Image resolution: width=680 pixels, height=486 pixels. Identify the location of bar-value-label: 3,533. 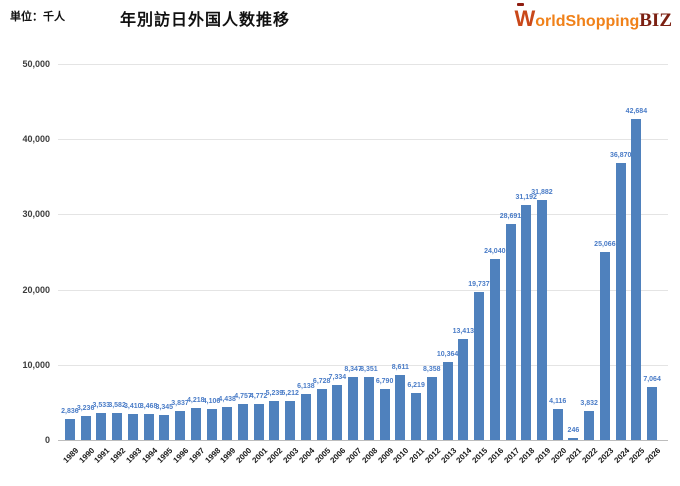
(101, 405).